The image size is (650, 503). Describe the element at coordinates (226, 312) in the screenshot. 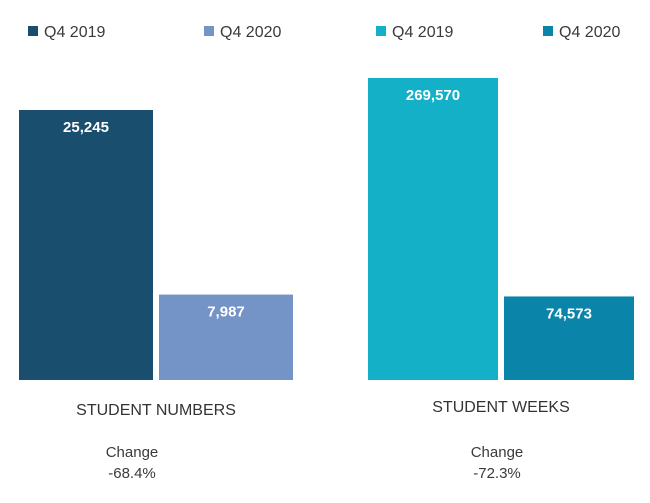

I see `data-label-student-numbers-q4-2020: 7,987` at that location.